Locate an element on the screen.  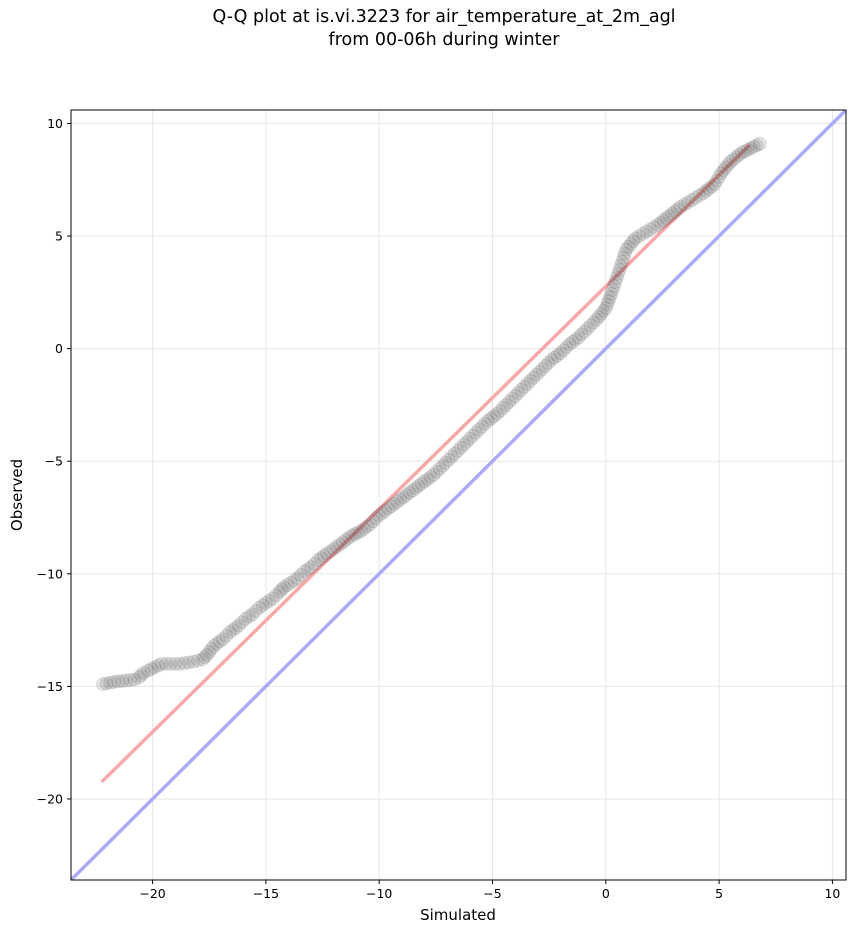
y-tick-label: −5 is located at coordinates (54, 461).